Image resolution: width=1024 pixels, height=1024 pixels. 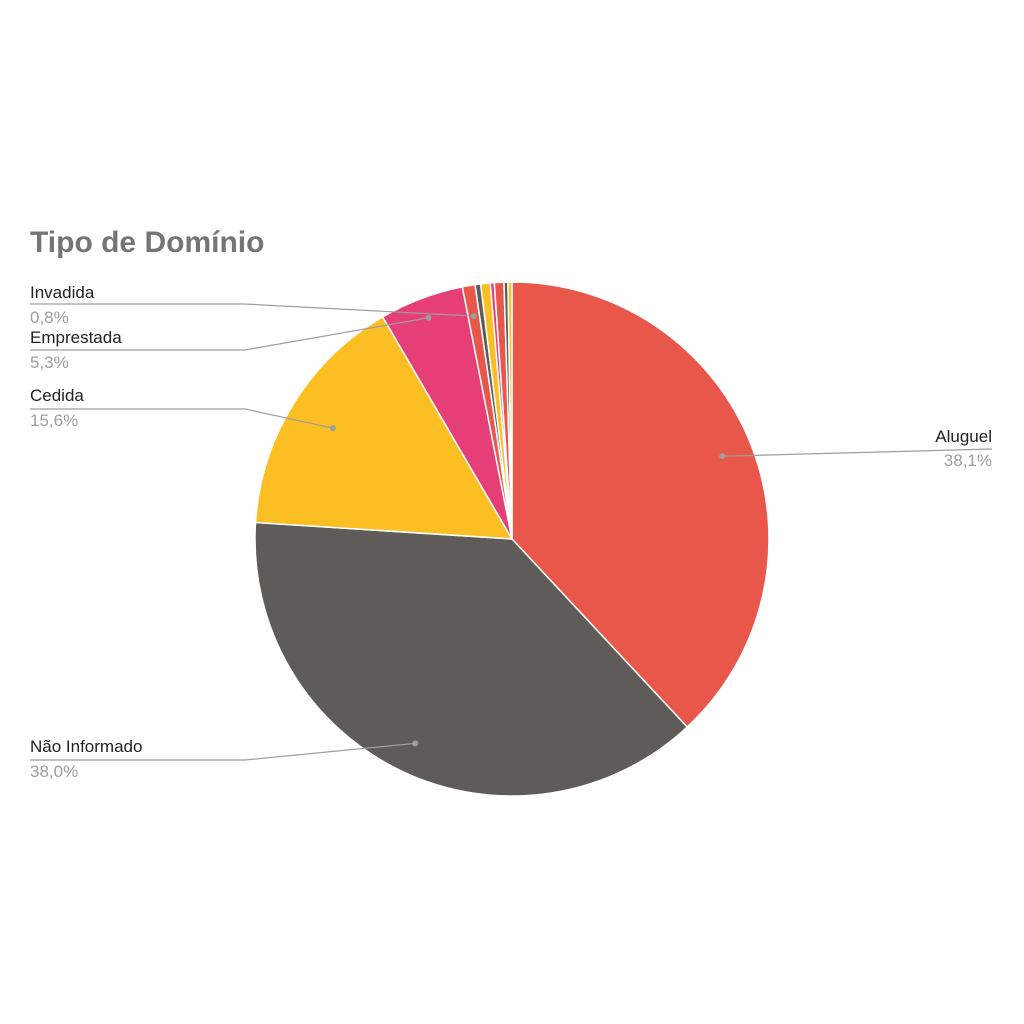 What do you see at coordinates (62, 292) in the screenshot?
I see `slice-label-name: Invadida` at bounding box center [62, 292].